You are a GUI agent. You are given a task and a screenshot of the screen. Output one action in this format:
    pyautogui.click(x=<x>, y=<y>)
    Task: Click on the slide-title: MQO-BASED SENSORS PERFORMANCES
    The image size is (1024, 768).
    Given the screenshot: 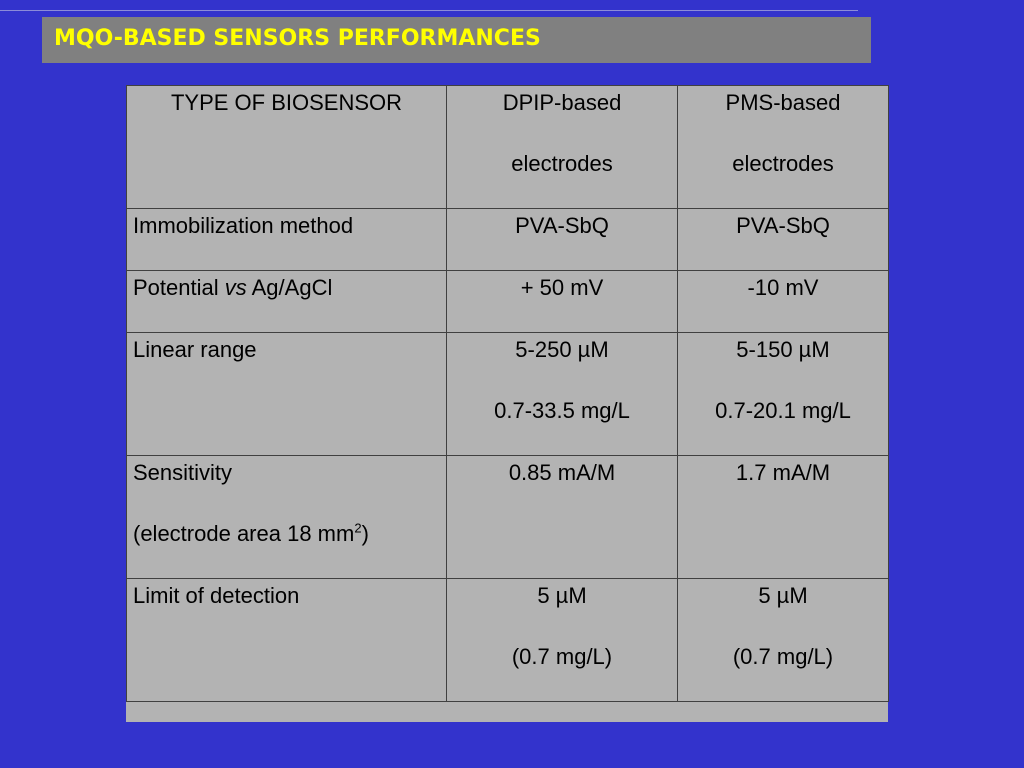 What is the action you would take?
    pyautogui.click(x=297, y=38)
    